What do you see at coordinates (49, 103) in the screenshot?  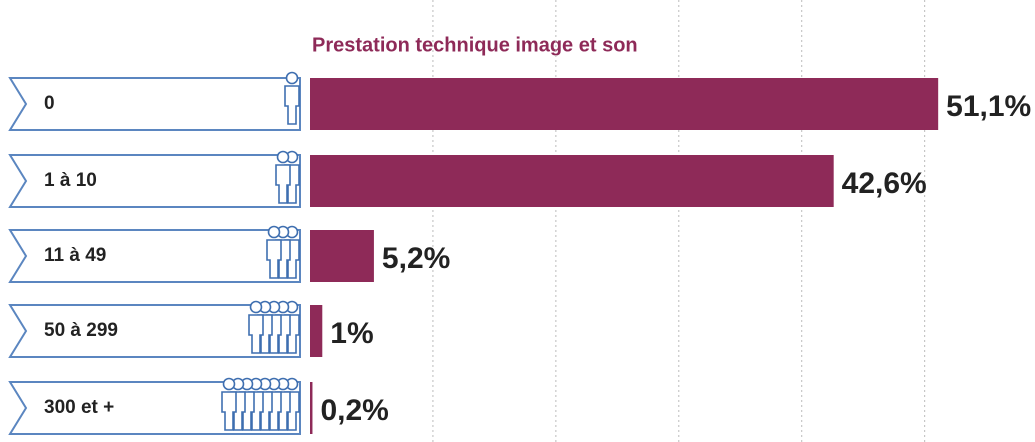 I see `category-label: 0` at bounding box center [49, 103].